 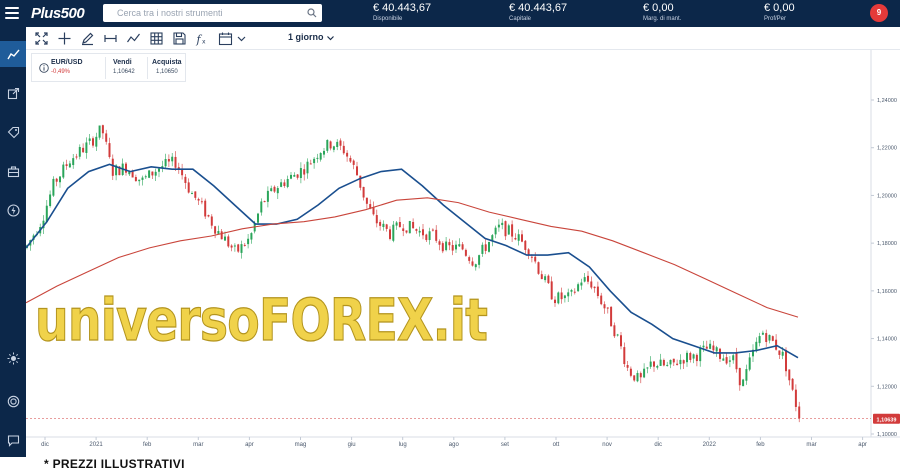 What do you see at coordinates (198, 445) in the screenshot?
I see `x-tick-label: mar` at bounding box center [198, 445].